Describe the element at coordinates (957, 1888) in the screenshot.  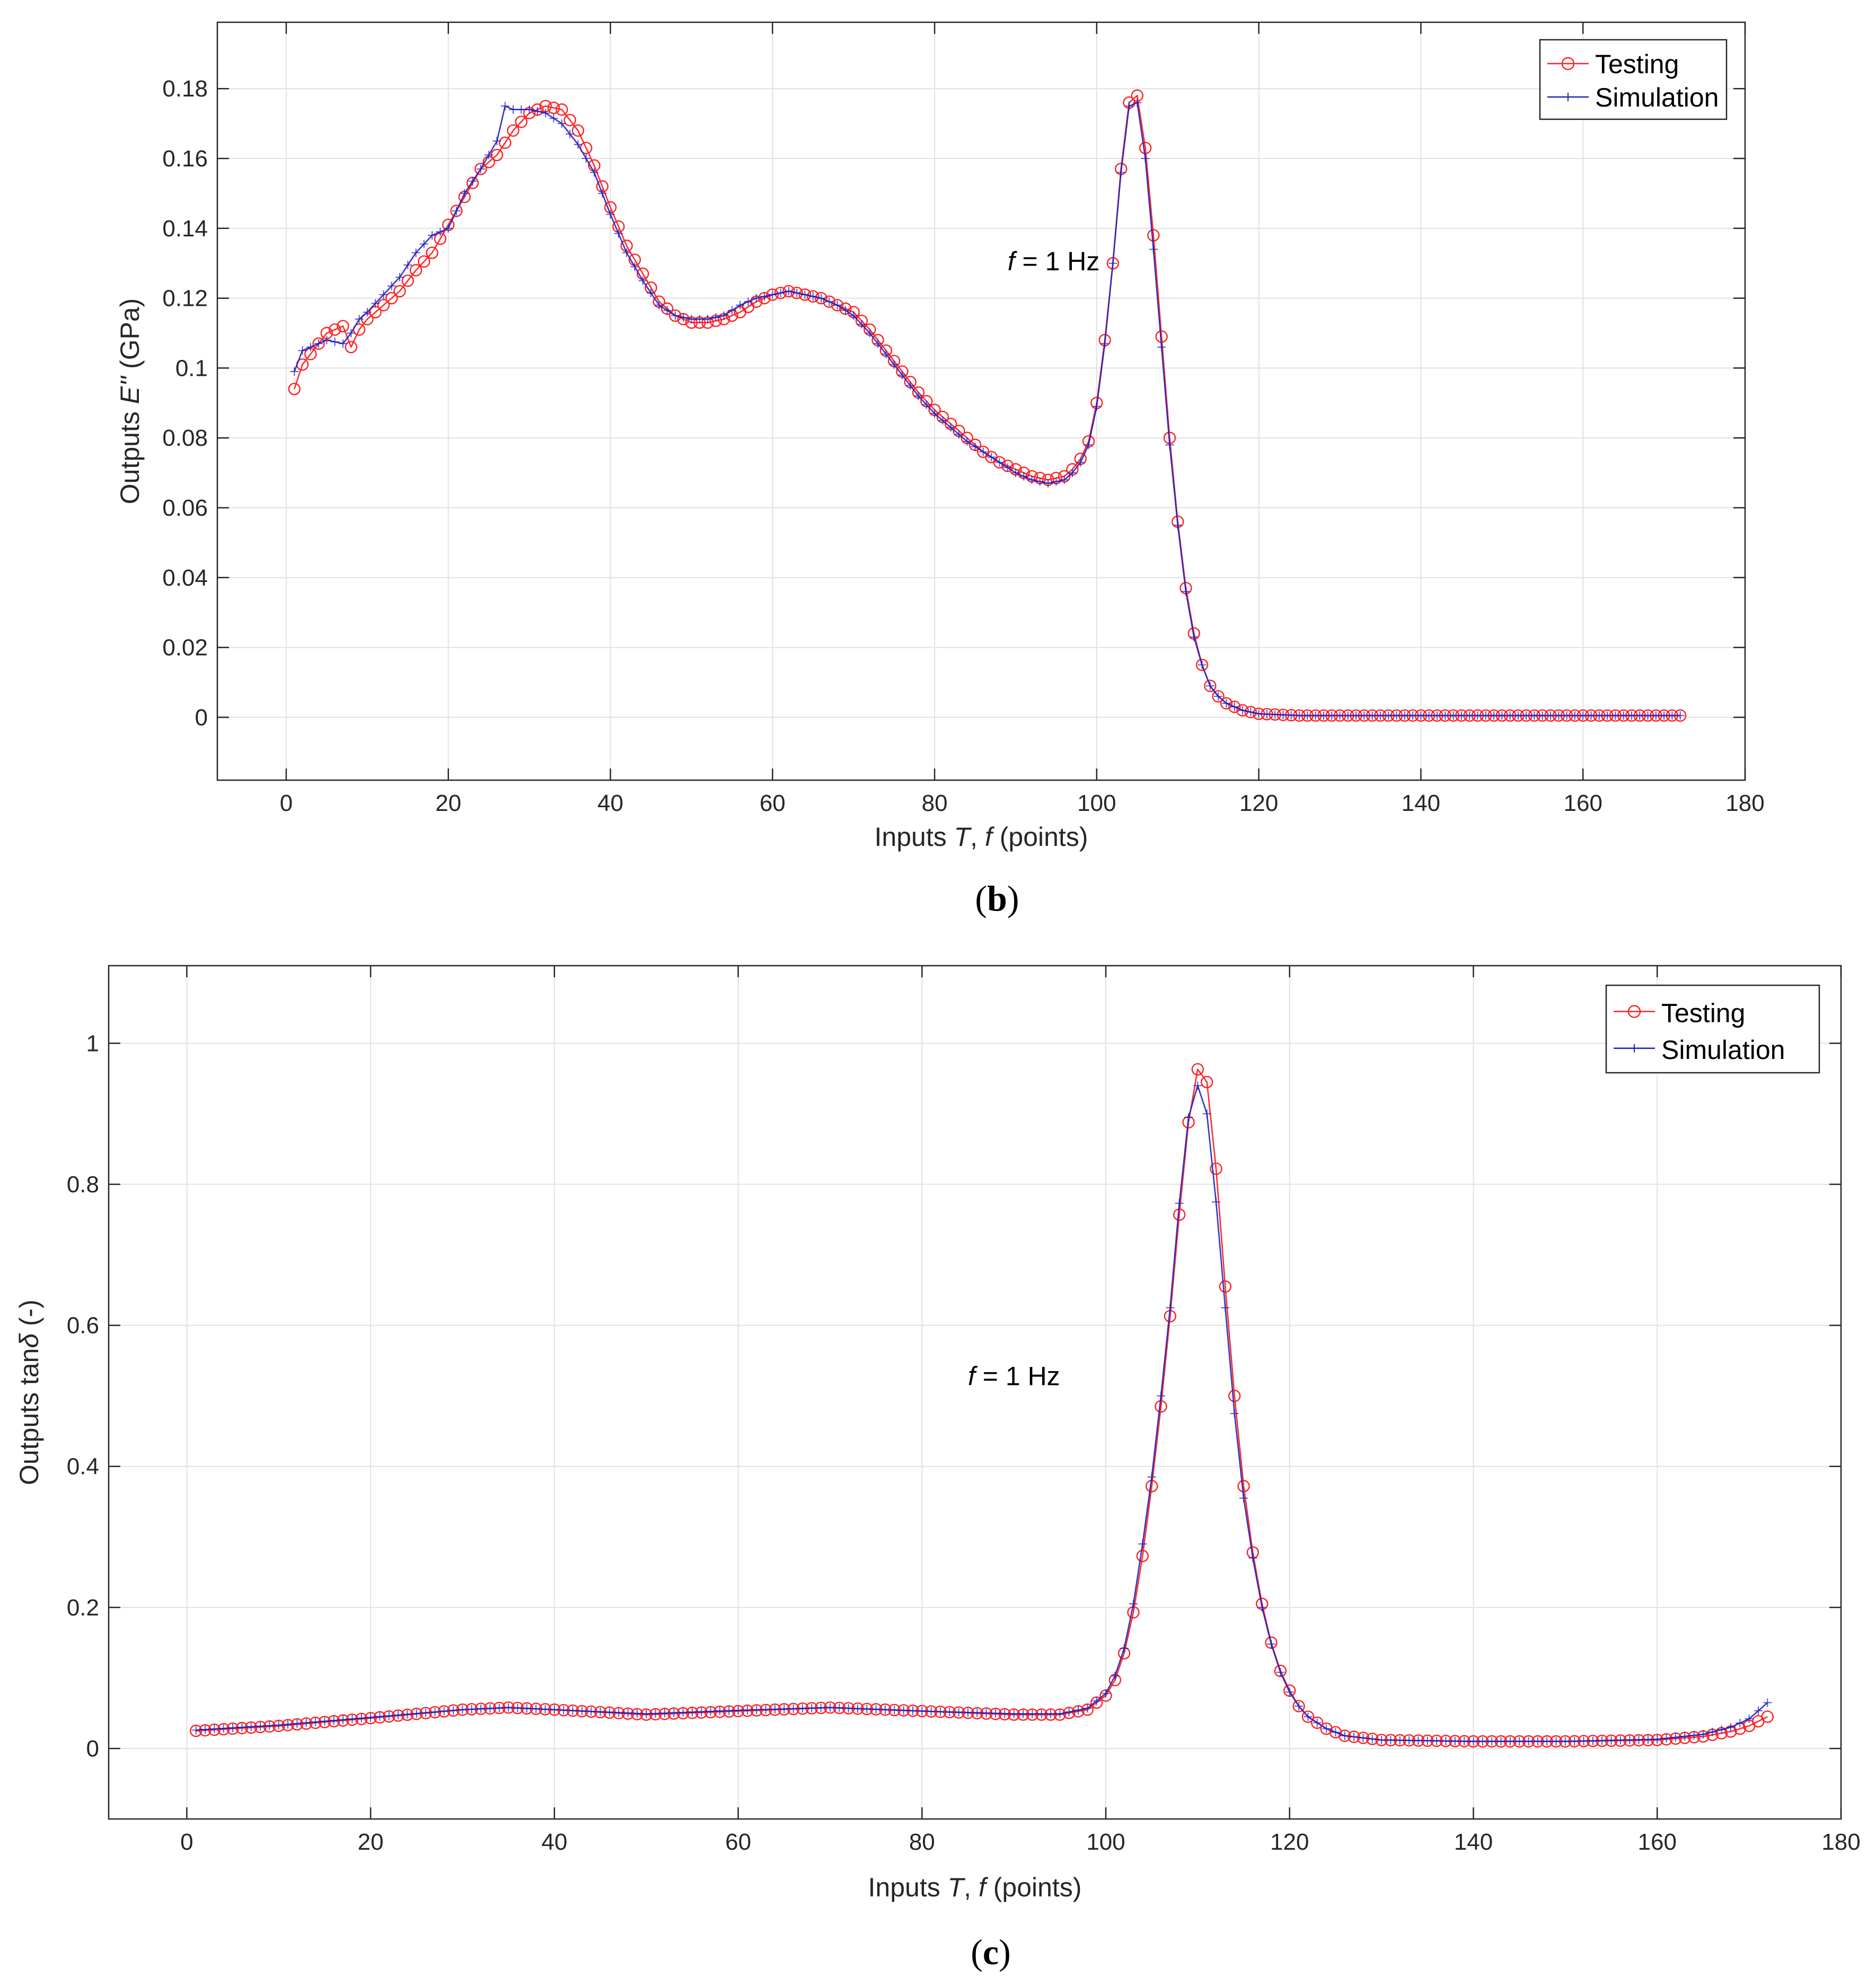
I see `x-label-var-t: T` at that location.